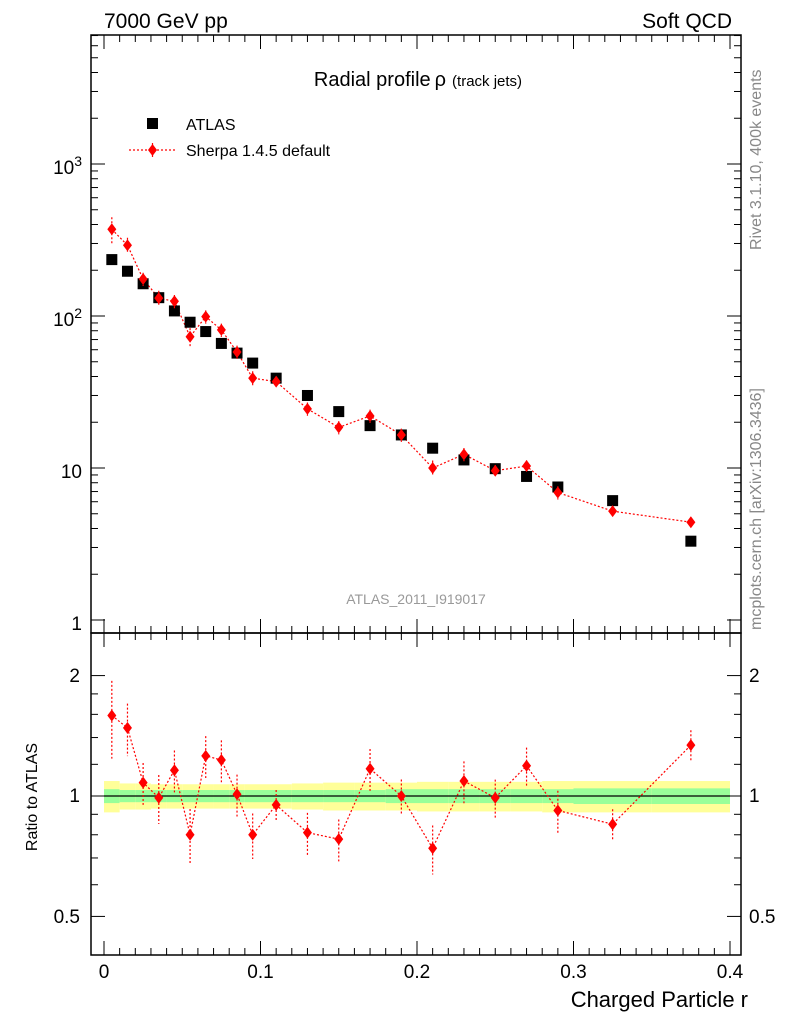 The width and height of the screenshot is (786, 1024). Describe the element at coordinates (762, 917) in the screenshot. I see `ratio-y-tick-label-right-0p5: 0.5` at that location.